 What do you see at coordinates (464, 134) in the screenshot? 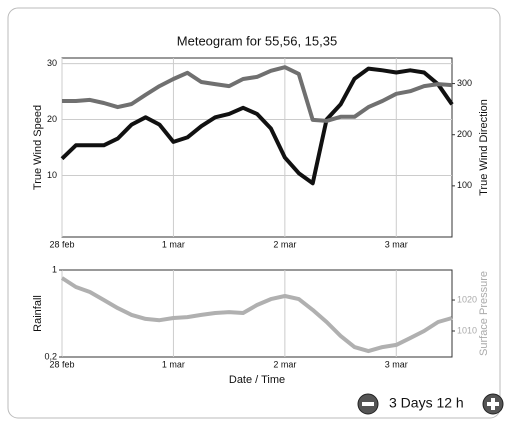
I see `y2-tick-label: 200` at bounding box center [464, 134].